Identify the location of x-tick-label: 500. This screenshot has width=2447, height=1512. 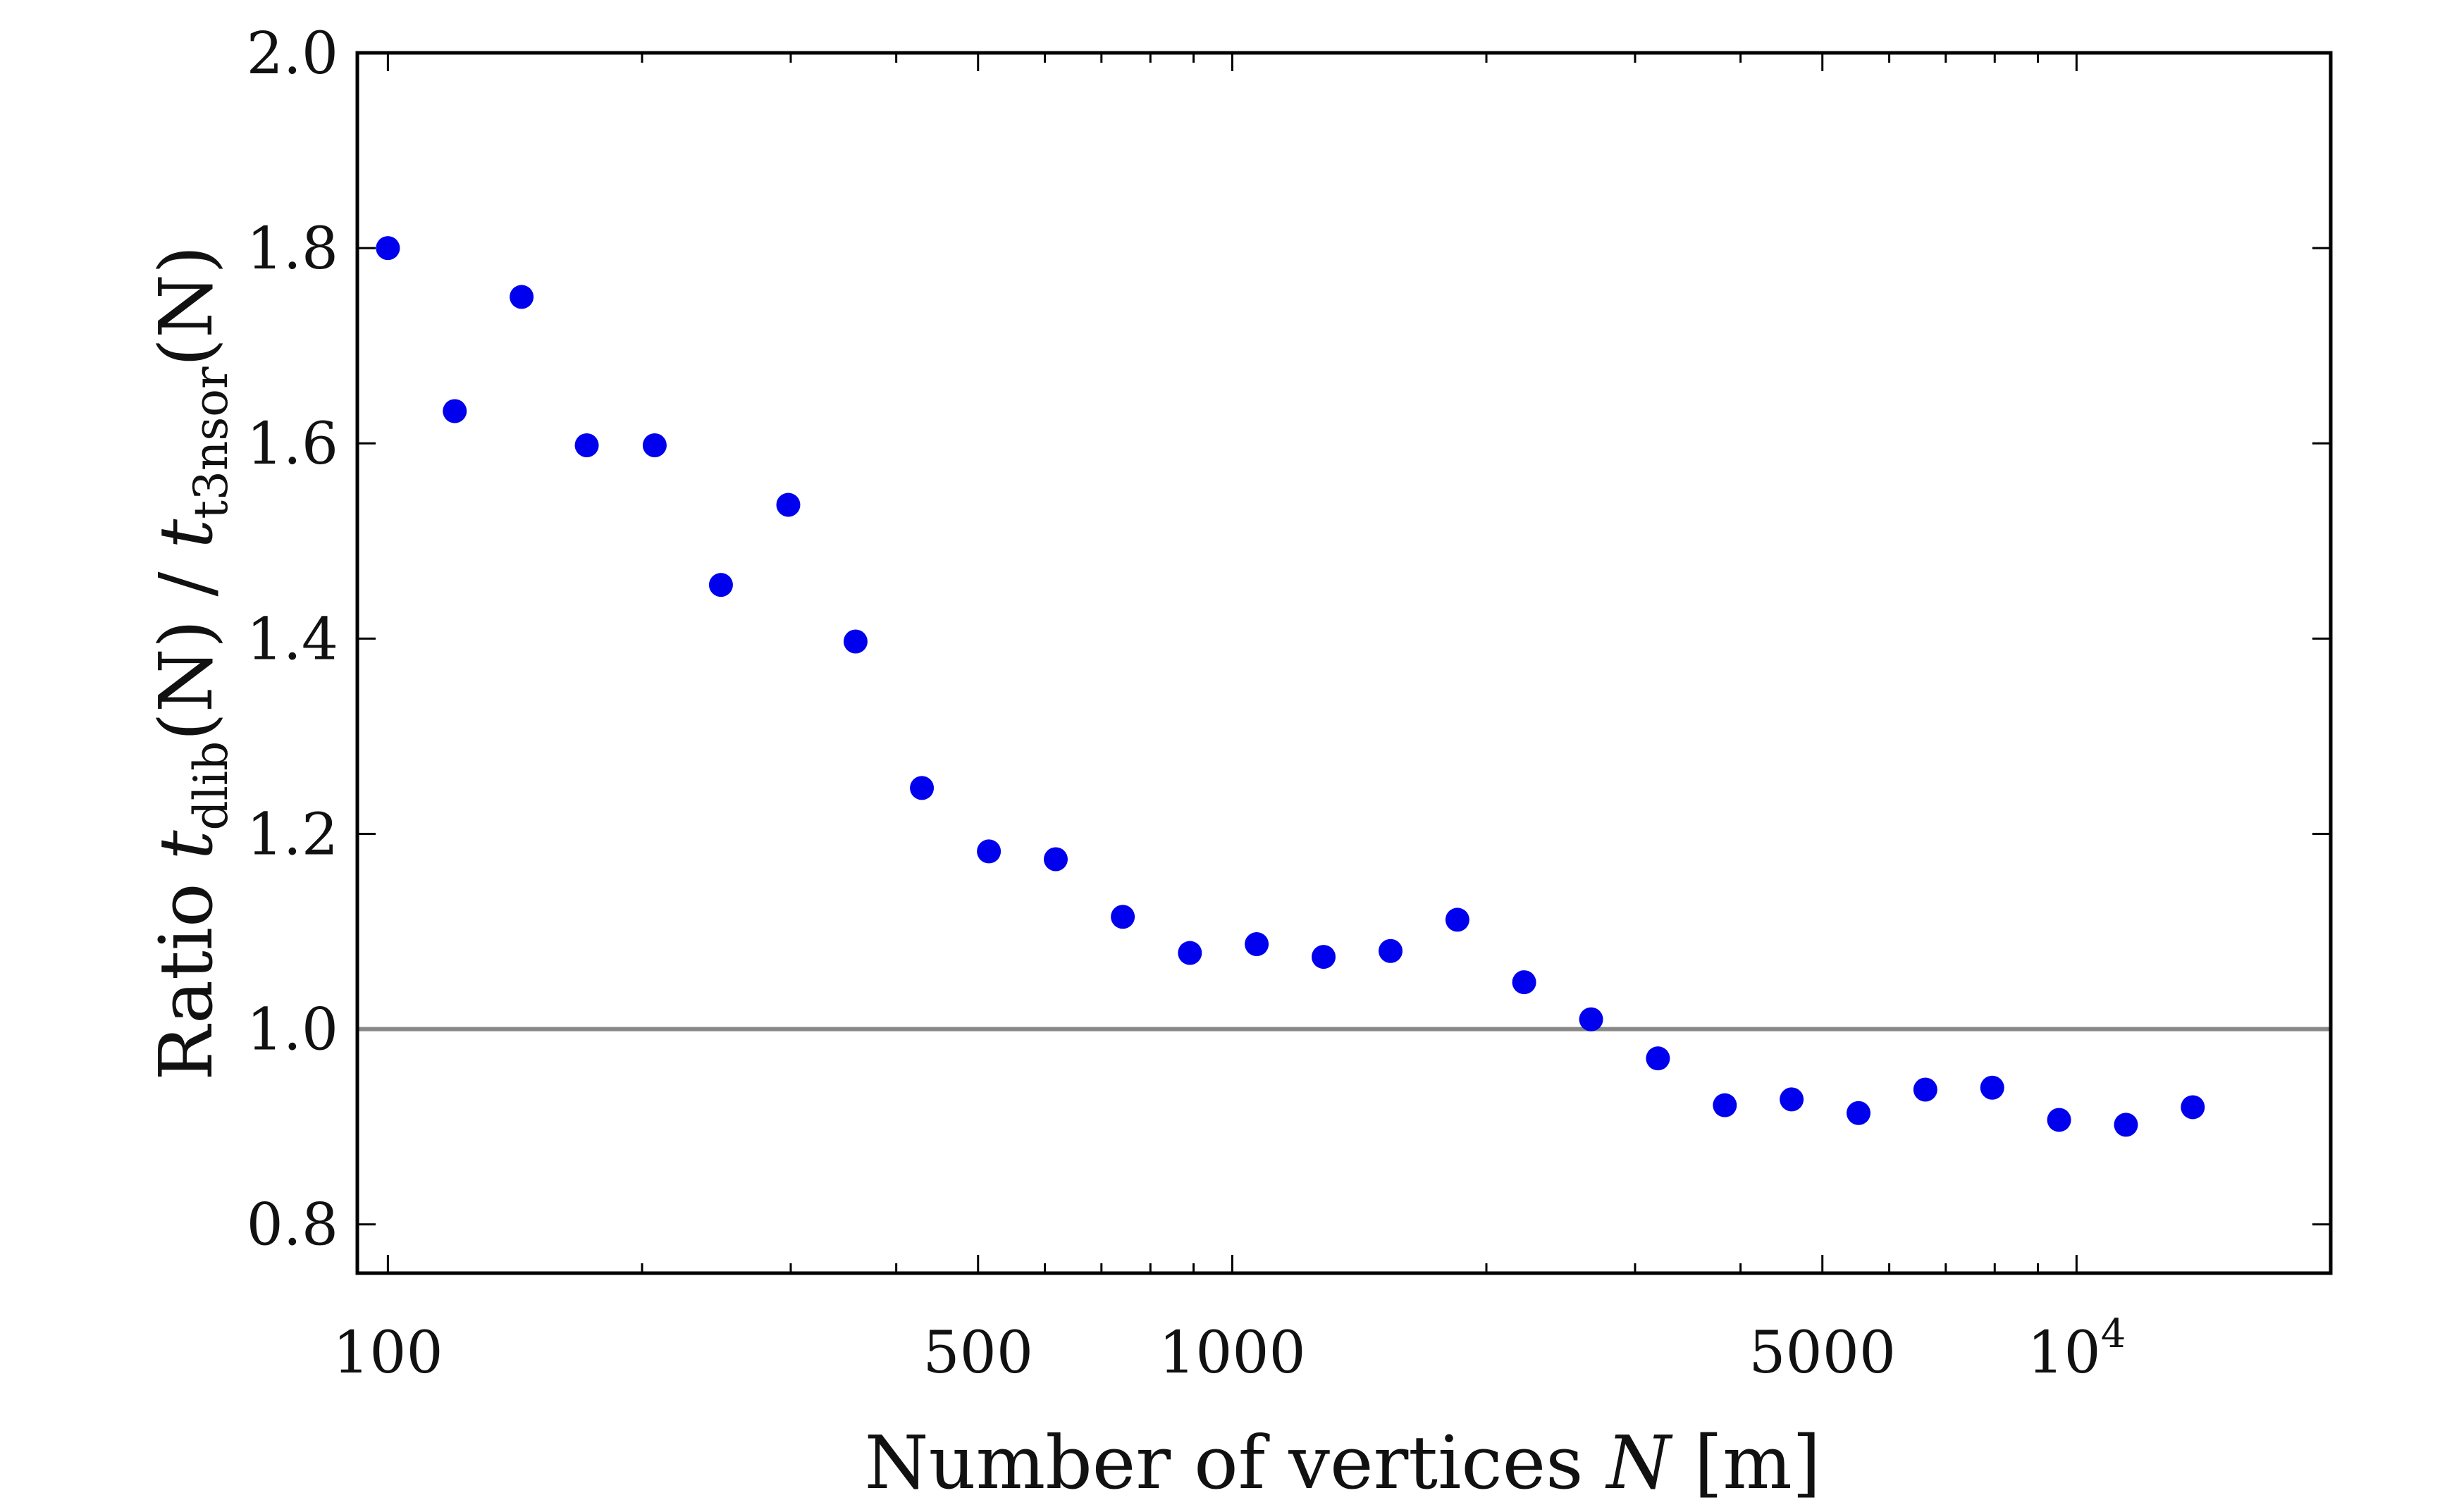
(978, 1353).